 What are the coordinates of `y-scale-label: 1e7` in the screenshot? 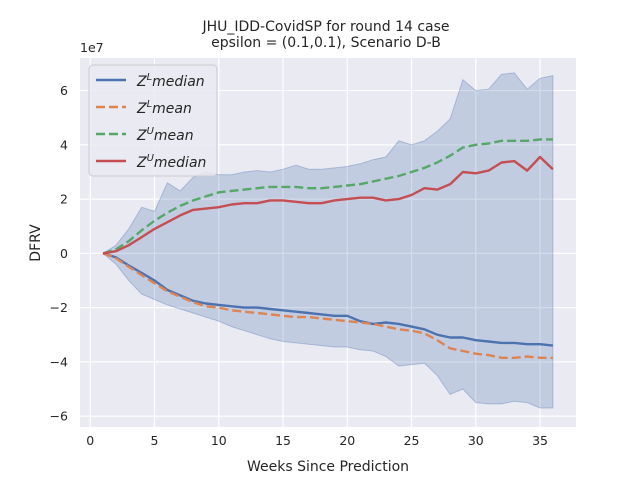 It's located at (92, 47).